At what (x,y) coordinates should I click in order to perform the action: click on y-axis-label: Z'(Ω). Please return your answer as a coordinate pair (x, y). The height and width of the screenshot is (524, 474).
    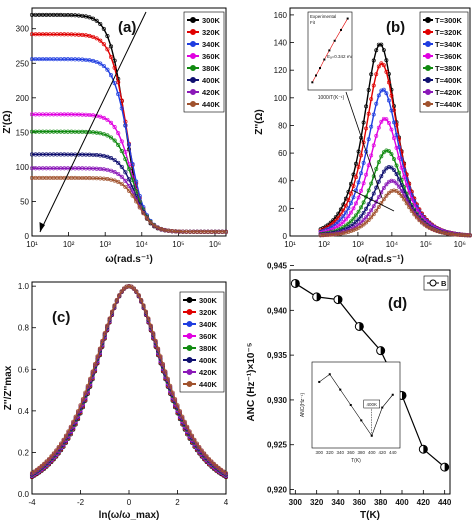
    Looking at the image, I should click on (7, 121).